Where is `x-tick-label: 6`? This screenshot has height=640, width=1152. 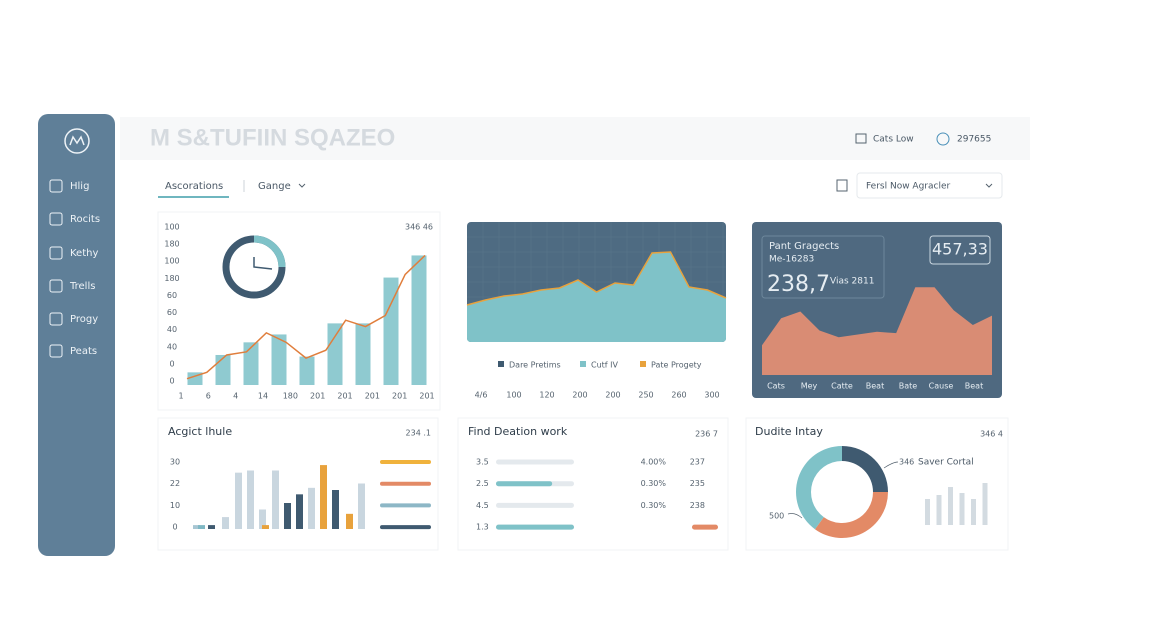 x-tick-label: 6 is located at coordinates (208, 396).